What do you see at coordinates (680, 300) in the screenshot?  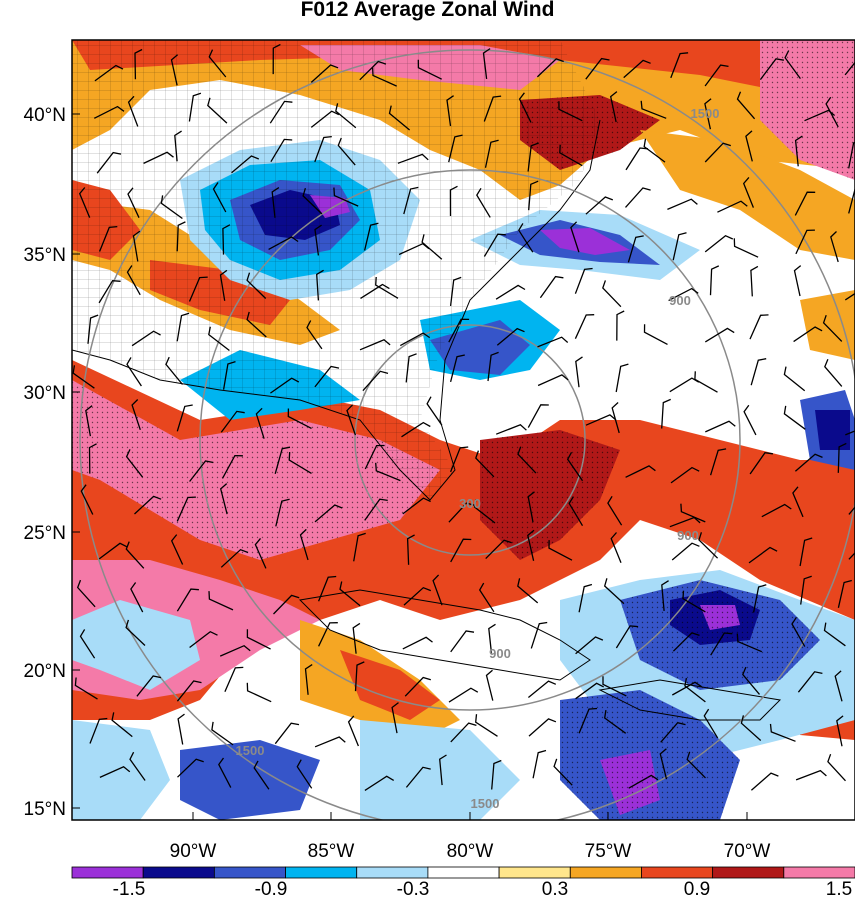 I see `contour-label: 900` at bounding box center [680, 300].